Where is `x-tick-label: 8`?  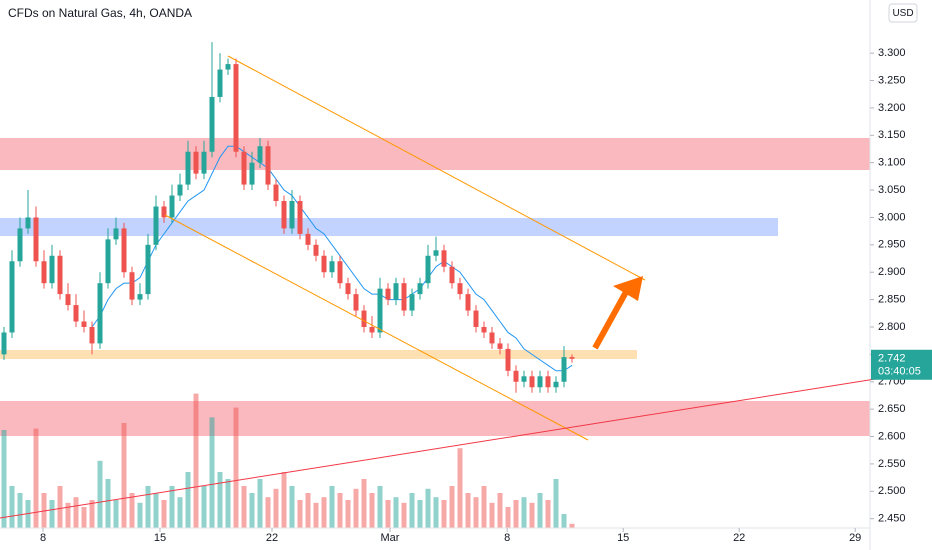 x-tick-label: 8 is located at coordinates (43, 538).